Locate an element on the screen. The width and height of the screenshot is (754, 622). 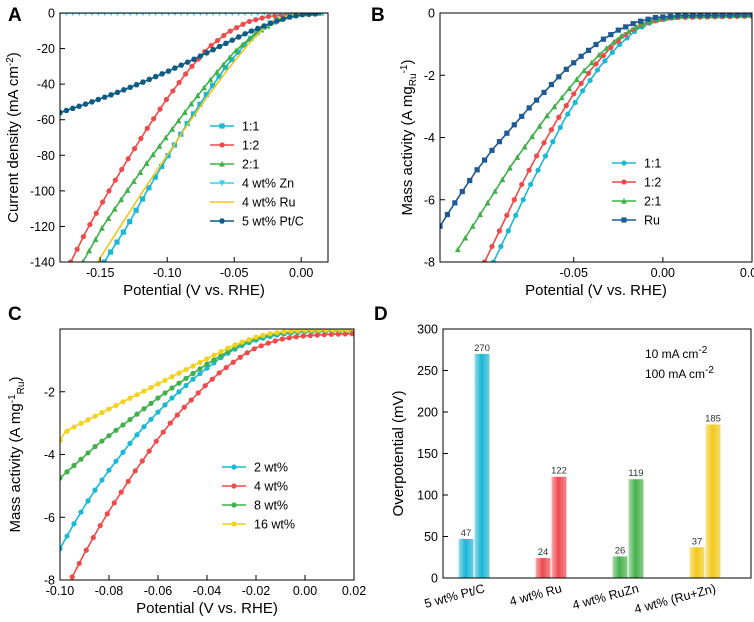
y-tick-label: 50 is located at coordinates (431, 537).